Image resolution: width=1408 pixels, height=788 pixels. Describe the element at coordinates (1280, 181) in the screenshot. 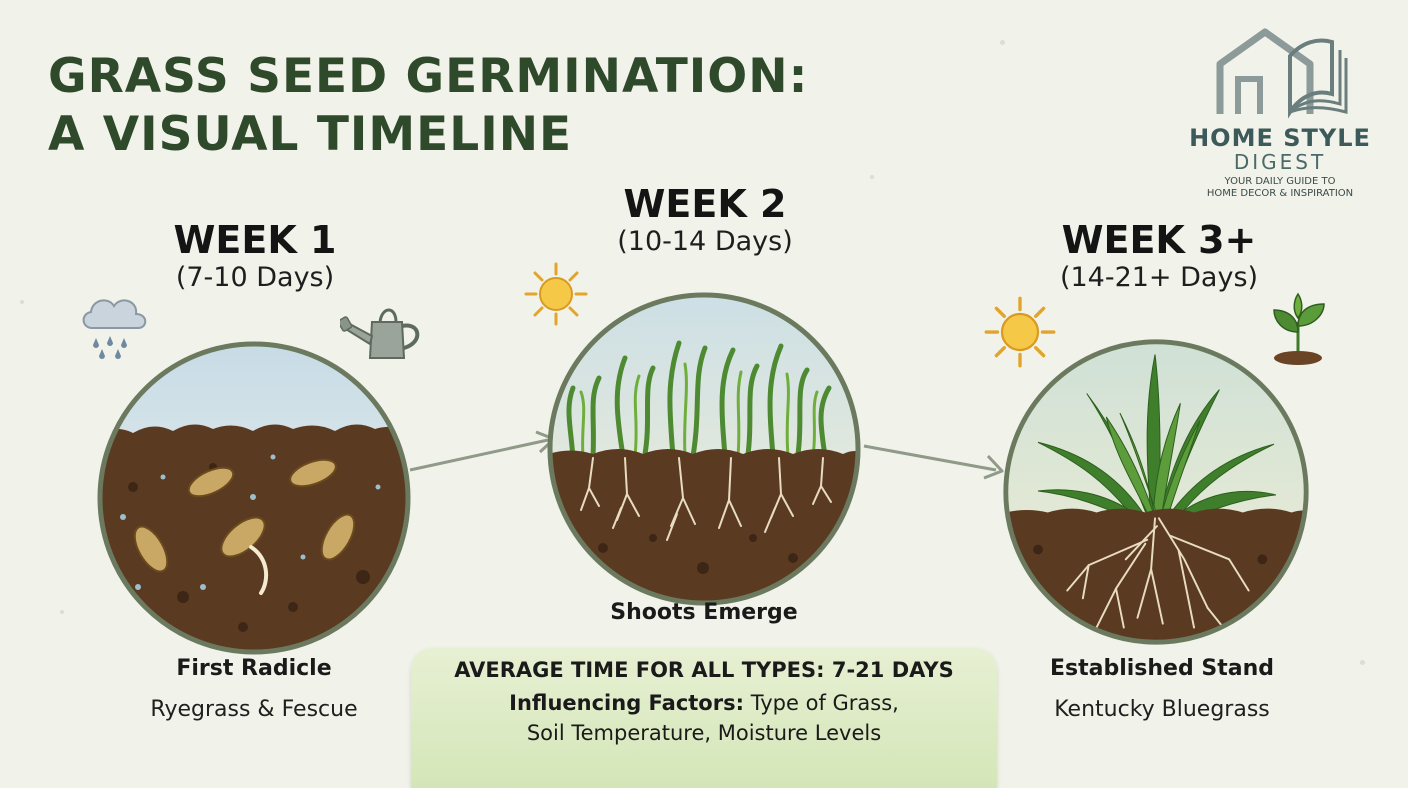

I see `logo-tagline-line-1: YOUR DAILY GUIDE TO` at that location.